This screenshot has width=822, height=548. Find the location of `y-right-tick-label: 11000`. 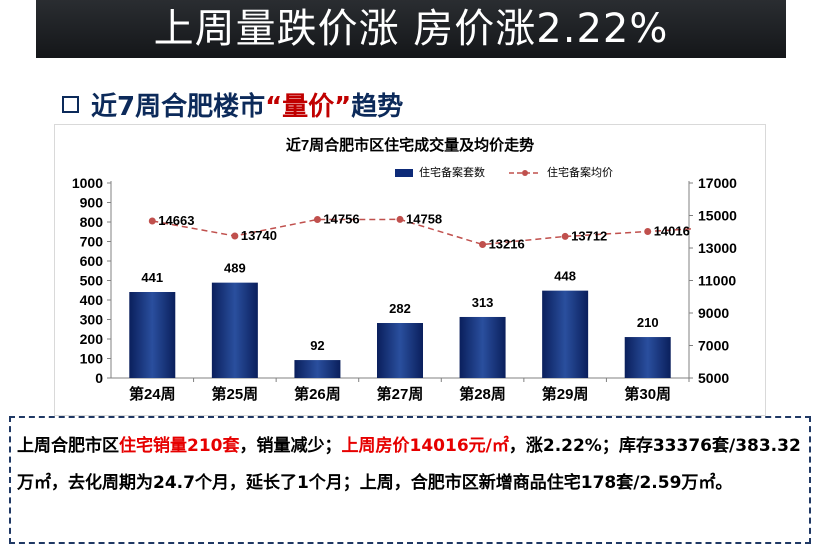

y-right-tick-label: 11000 is located at coordinates (717, 281).